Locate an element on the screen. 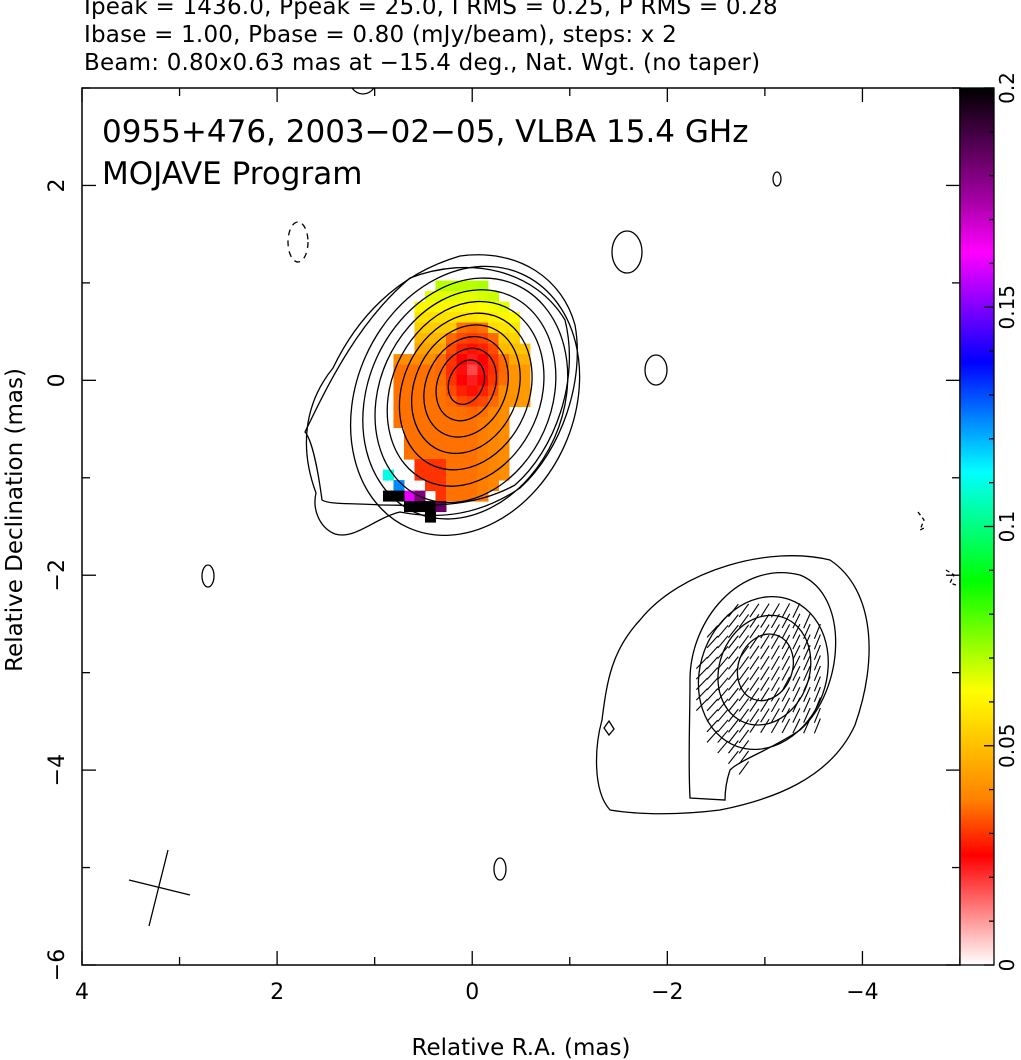 The height and width of the screenshot is (1060, 1021). x-tick-label: −2 is located at coordinates (667, 992).